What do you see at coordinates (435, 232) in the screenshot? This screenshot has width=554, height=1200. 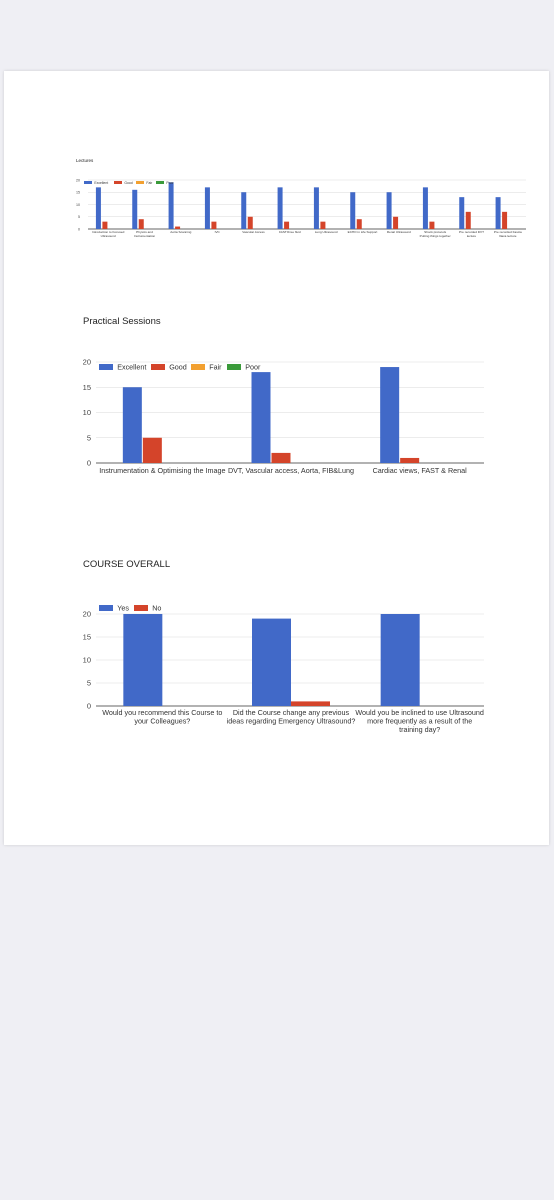 I see `category-label: Shock protocols` at bounding box center [435, 232].